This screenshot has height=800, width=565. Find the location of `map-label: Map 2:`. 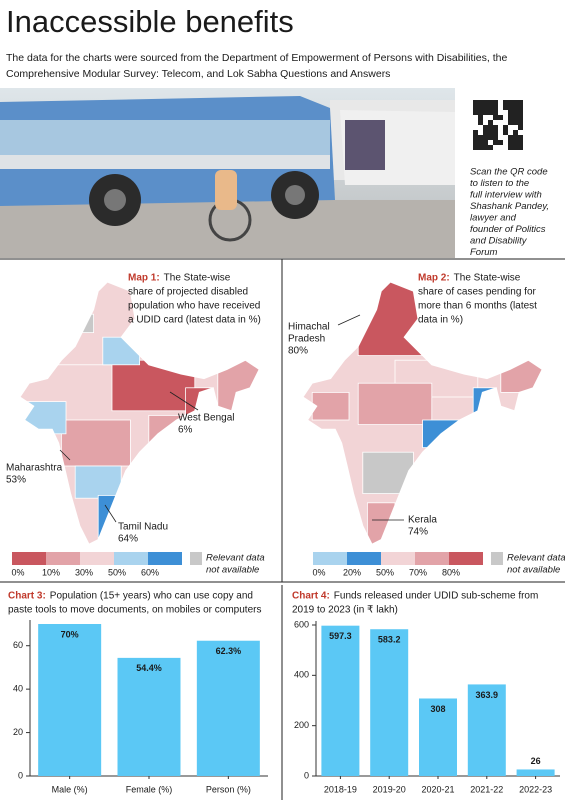

map-label: Map 2: is located at coordinates (434, 278).